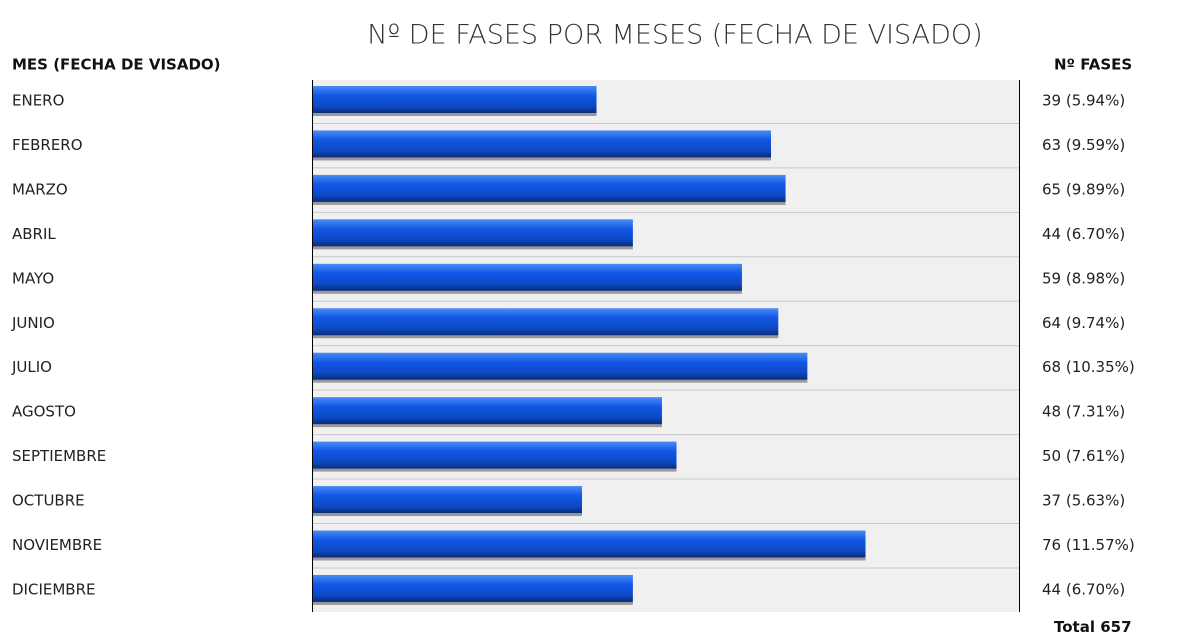  I want to click on category-label: JUNIO, so click(33, 323).